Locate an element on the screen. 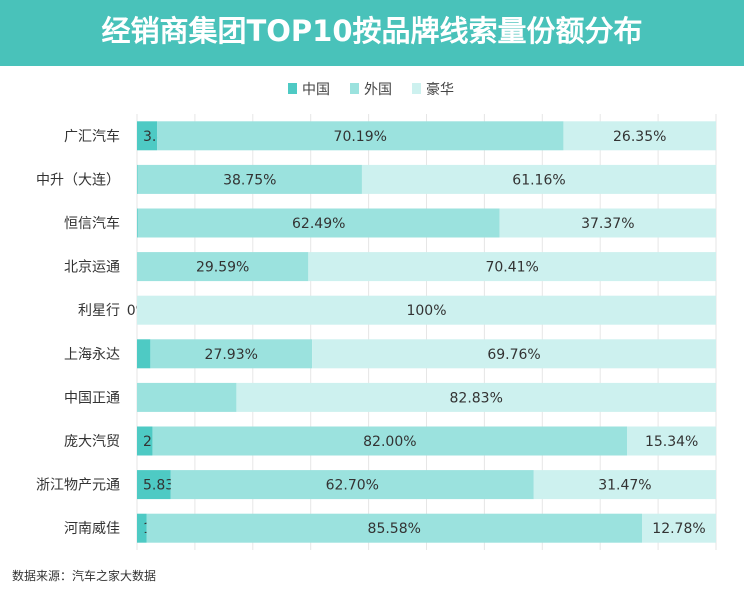 This screenshot has width=744, height=600. data-label: 70.41% is located at coordinates (511, 268).